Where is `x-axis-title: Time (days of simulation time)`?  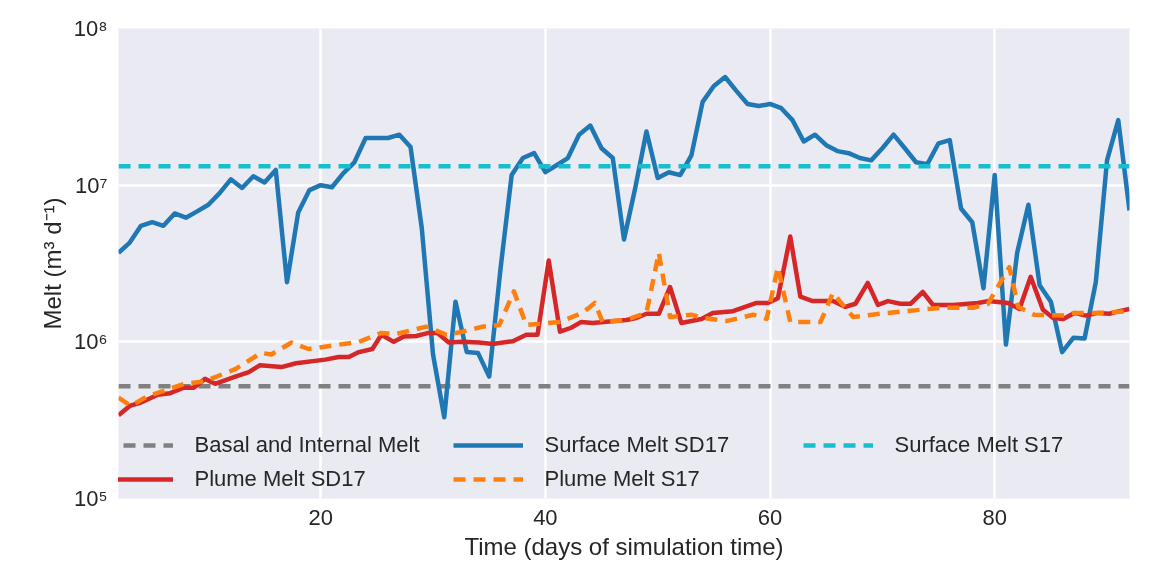 x-axis-title: Time (days of simulation time) is located at coordinates (624, 546).